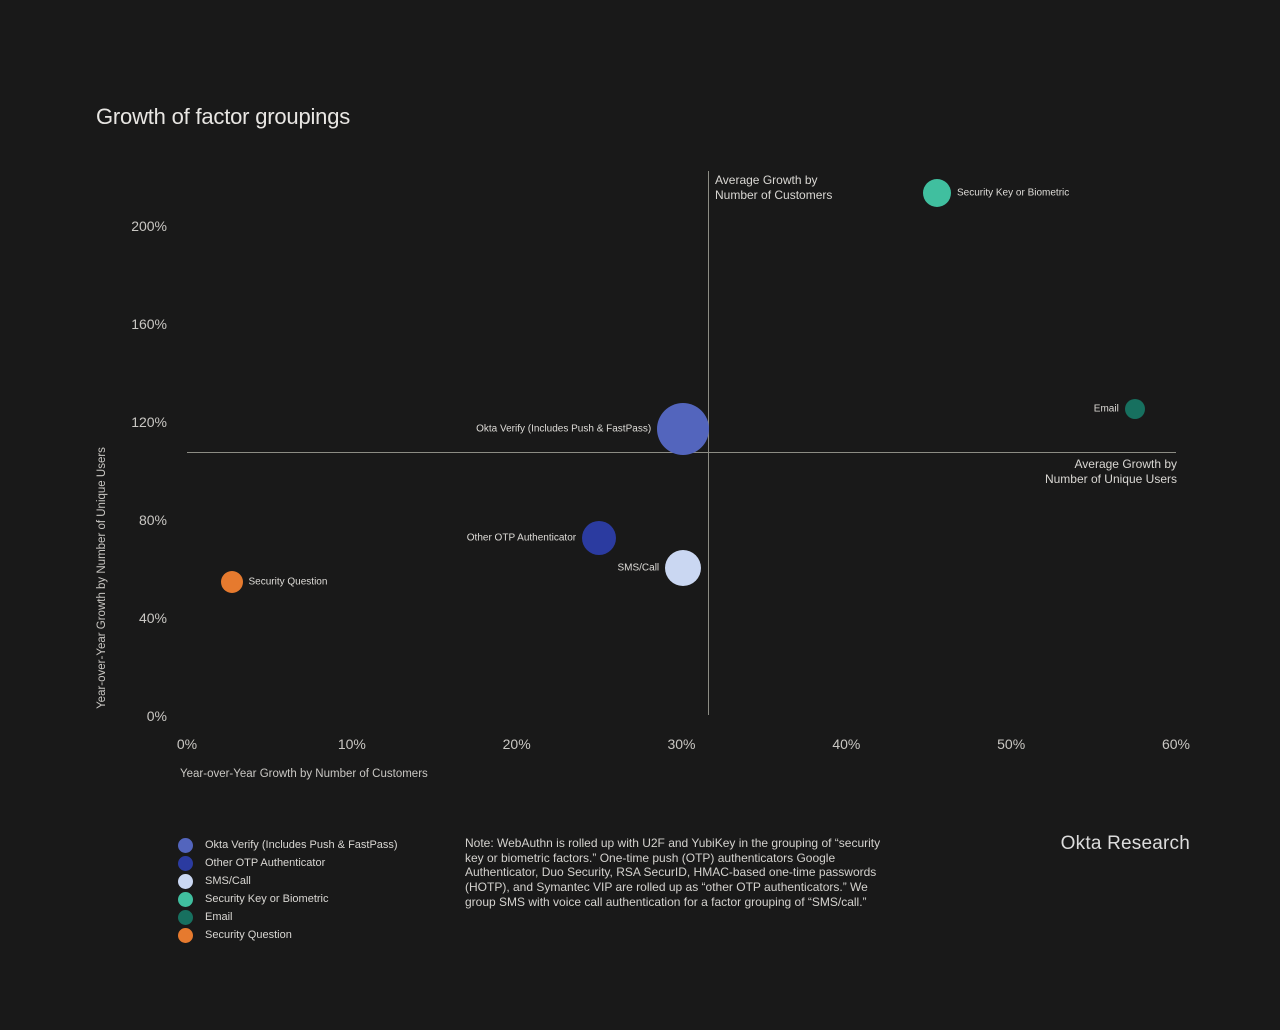 The image size is (1280, 1030). I want to click on okta-verify-includes-push-fastpass-label: Okta Verify (Includes Push & FastPass), so click(564, 429).